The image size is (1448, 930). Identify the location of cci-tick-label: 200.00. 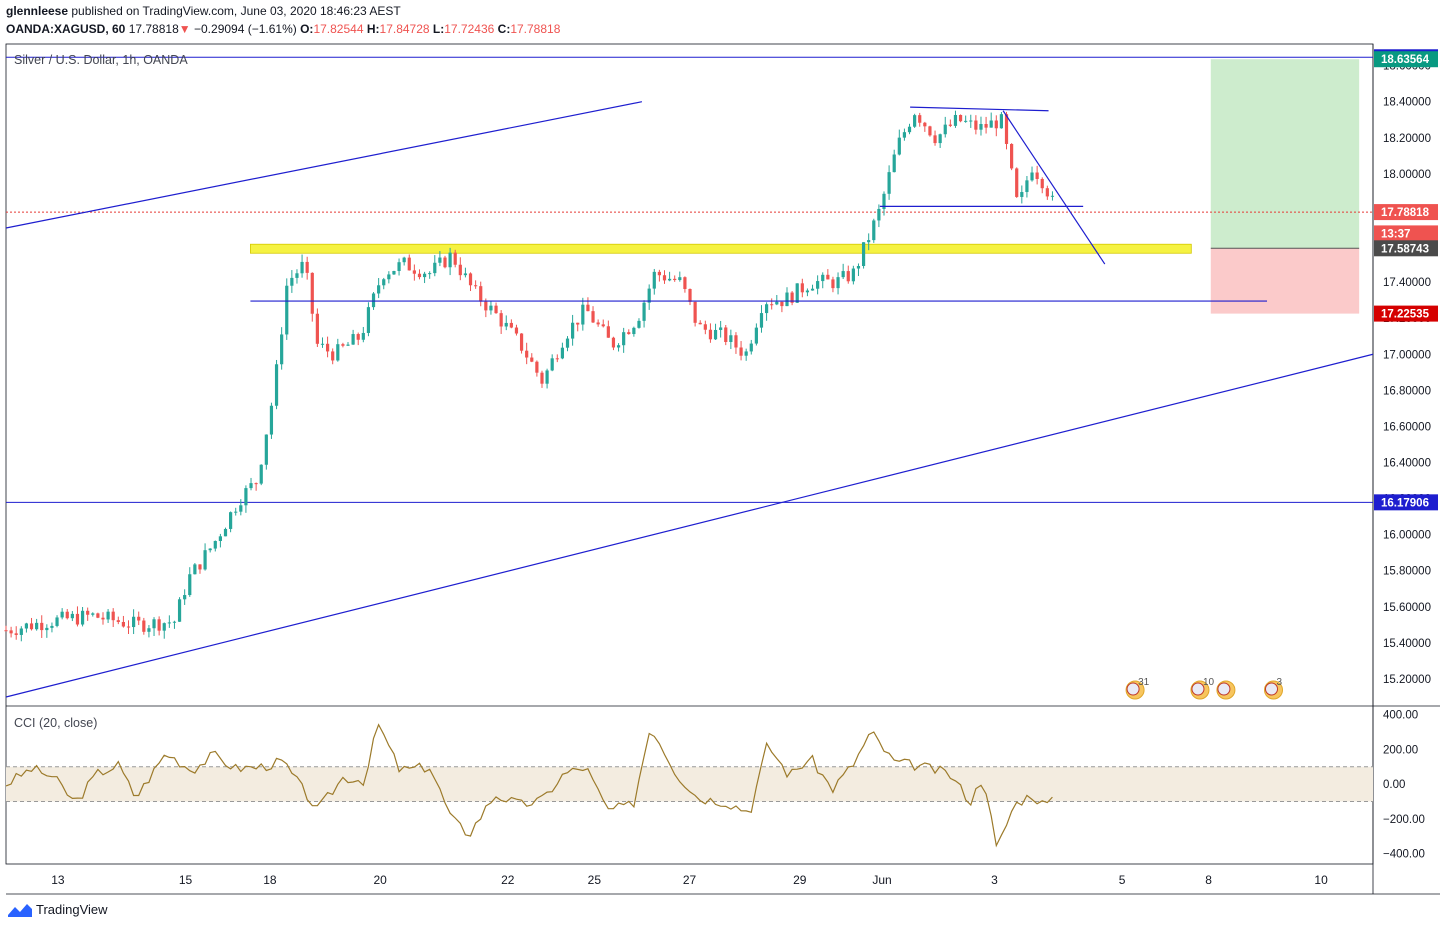
(1400, 750).